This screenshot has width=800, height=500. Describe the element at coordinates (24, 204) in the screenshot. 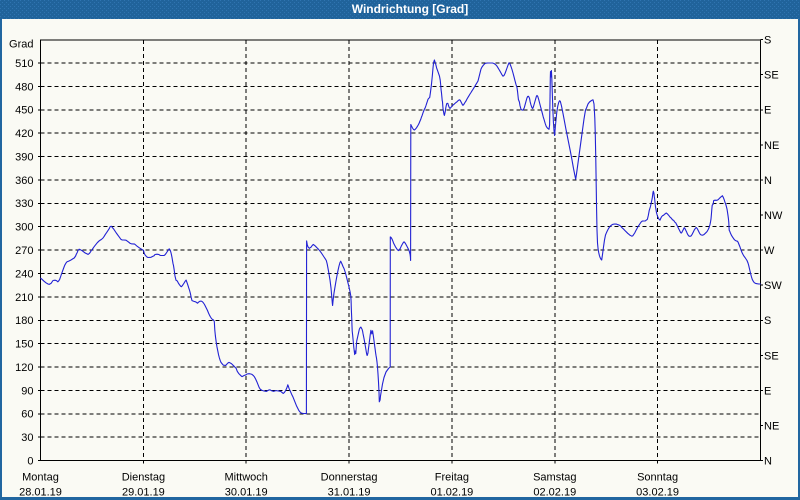

I see `svg-text: 330` at that location.